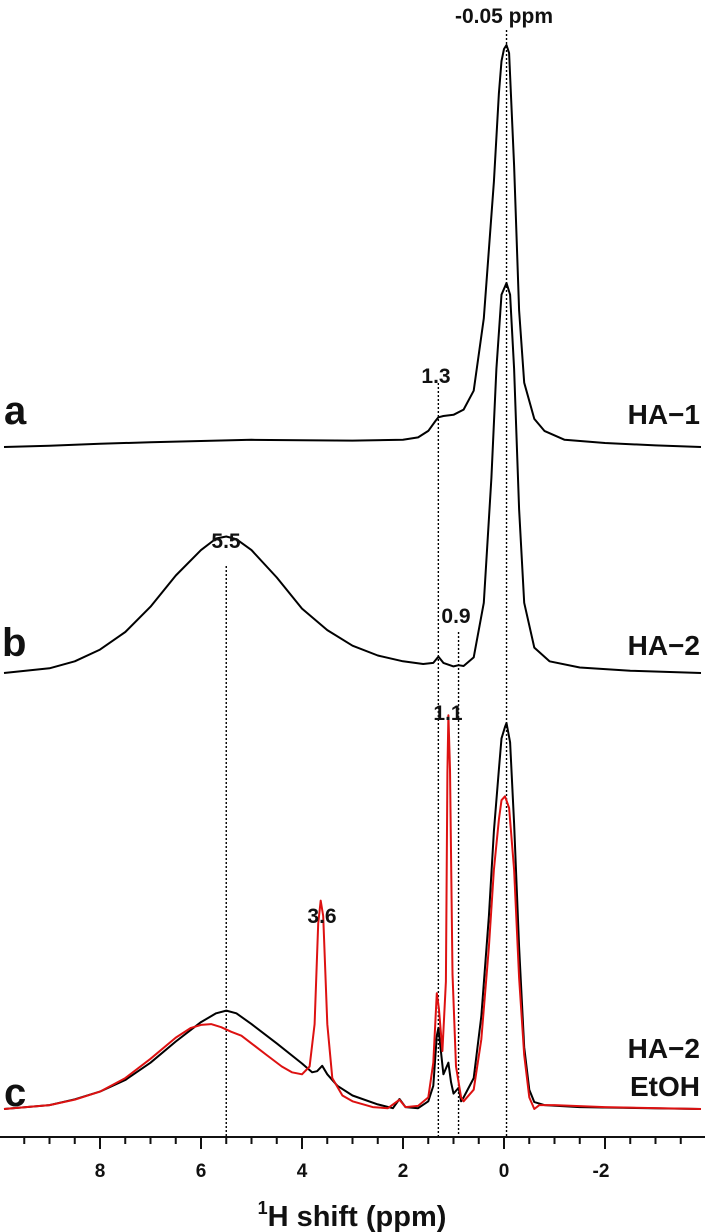 Image resolution: width=705 pixels, height=1232 pixels. What do you see at coordinates (665, 1086) in the screenshot?
I see `trace-label-etoh: EtOH` at bounding box center [665, 1086].